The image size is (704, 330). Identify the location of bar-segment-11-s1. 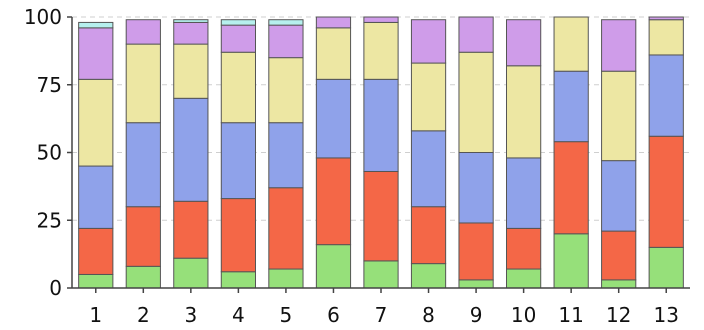
(571, 261).